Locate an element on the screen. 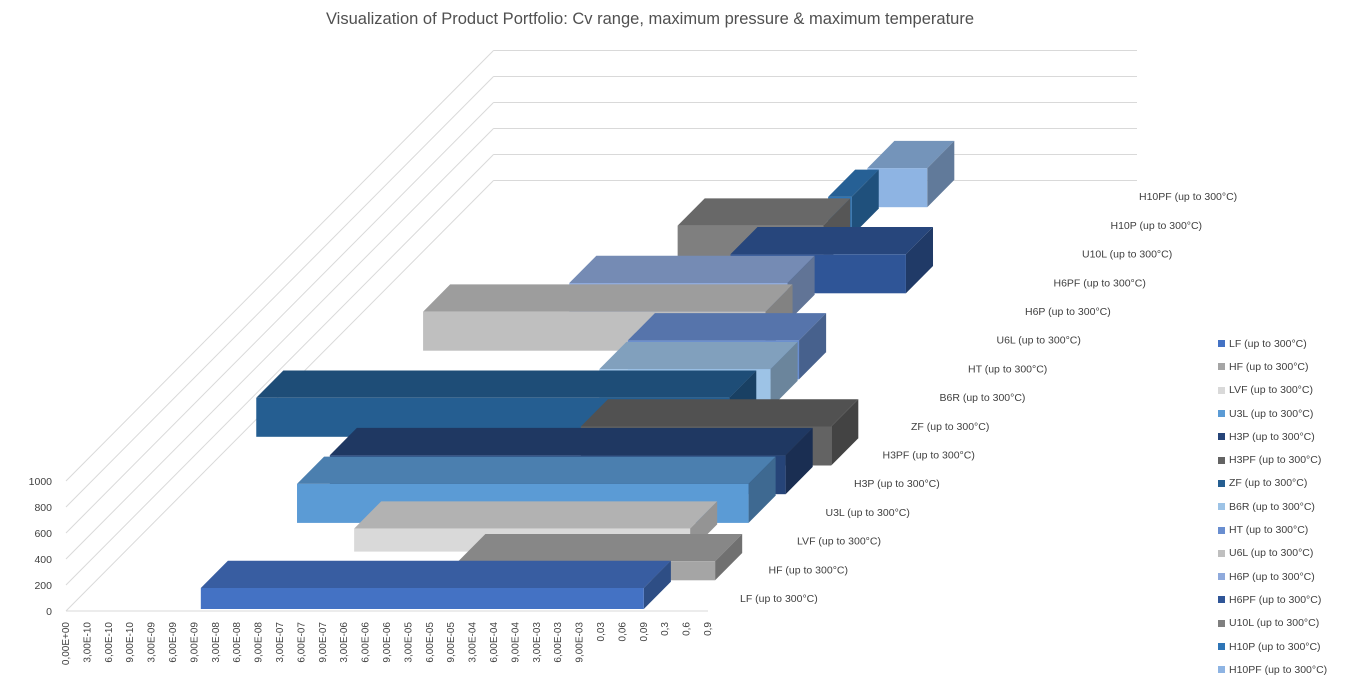 The image size is (1369, 681). x-tick-label: 9,00E-08 is located at coordinates (259, 642).